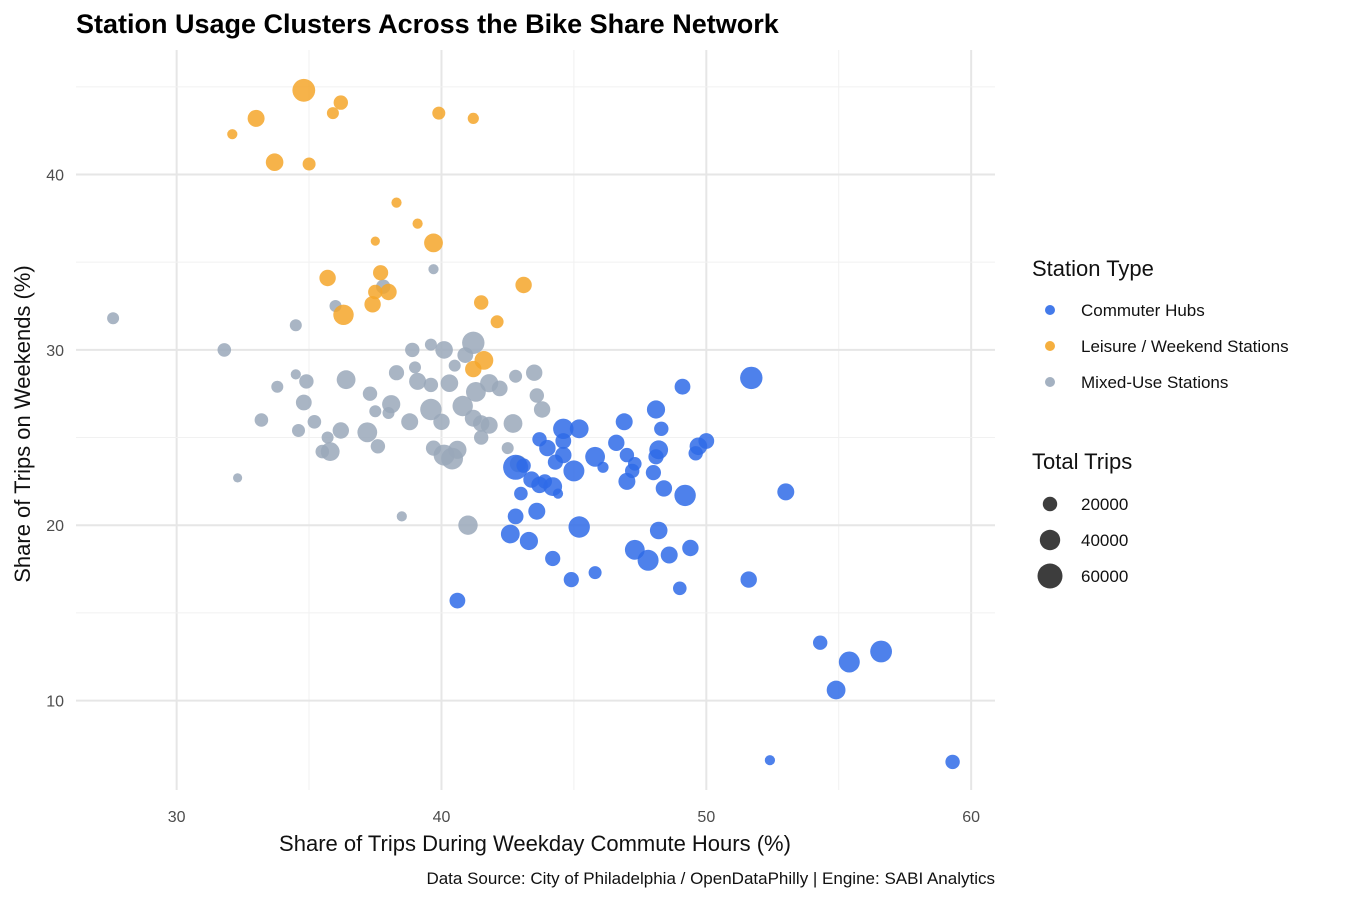 The image size is (1350, 900). What do you see at coordinates (442, 817) in the screenshot?
I see `x-tick-label: 40` at bounding box center [442, 817].